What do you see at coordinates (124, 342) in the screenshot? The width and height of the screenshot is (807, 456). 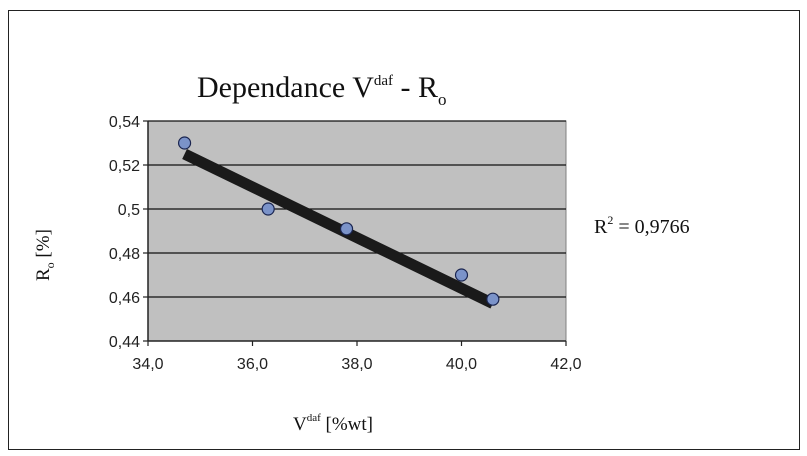 I see `y-tick-label: 0,44` at bounding box center [124, 342].